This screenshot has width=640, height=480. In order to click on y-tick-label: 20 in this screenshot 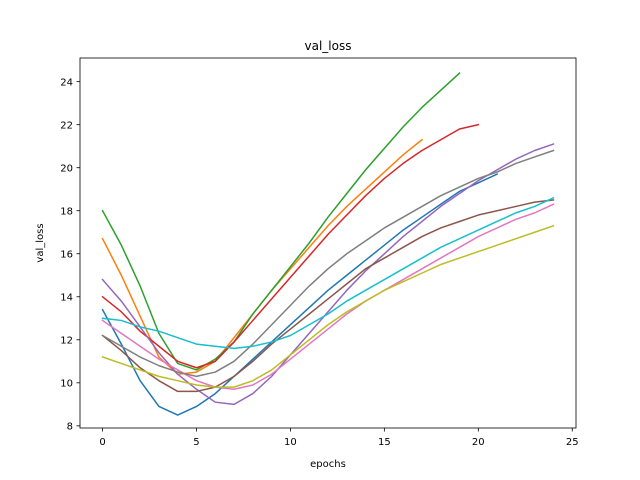, I will do `click(66, 168)`.